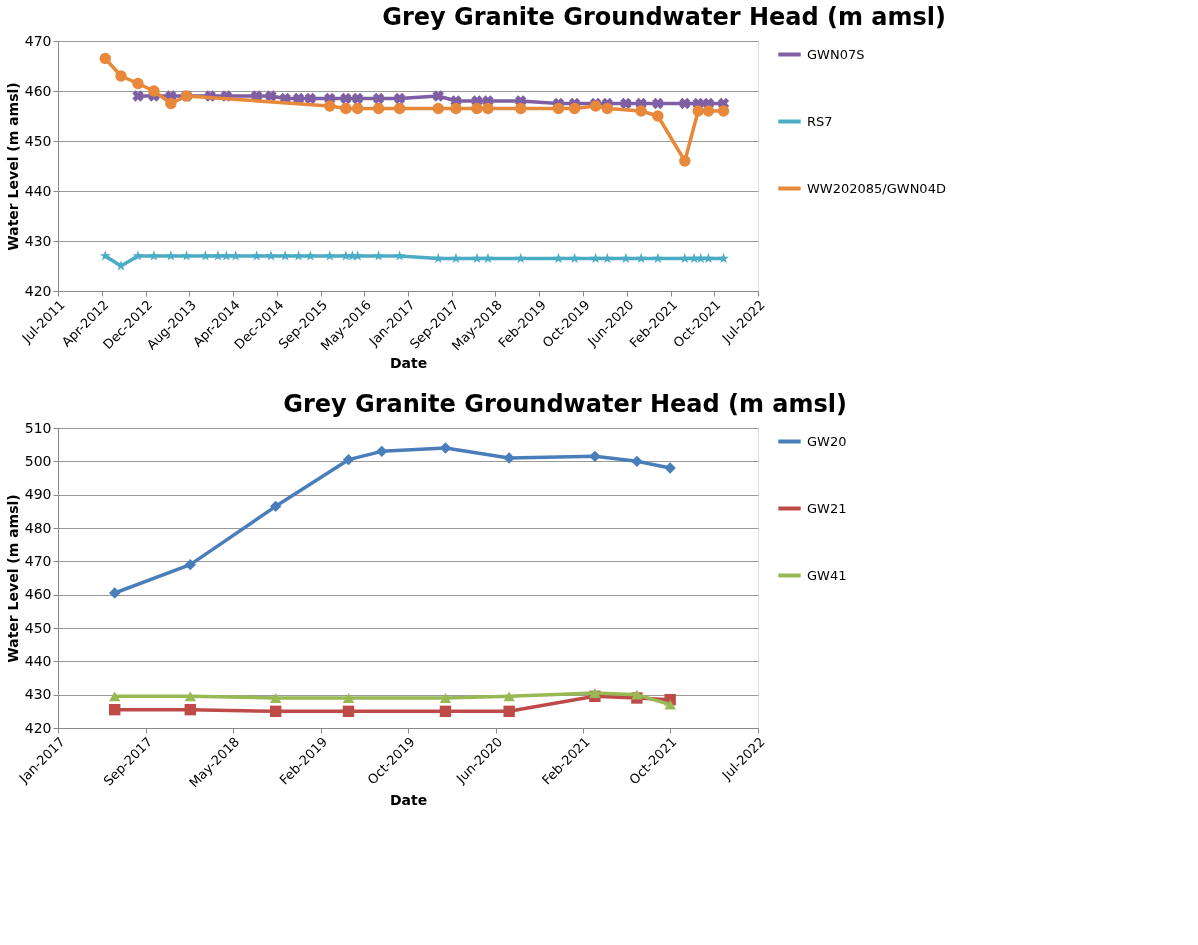 This screenshot has width=1198, height=945. Describe the element at coordinates (38, 660) in the screenshot. I see `y-tick-label: 440` at that location.